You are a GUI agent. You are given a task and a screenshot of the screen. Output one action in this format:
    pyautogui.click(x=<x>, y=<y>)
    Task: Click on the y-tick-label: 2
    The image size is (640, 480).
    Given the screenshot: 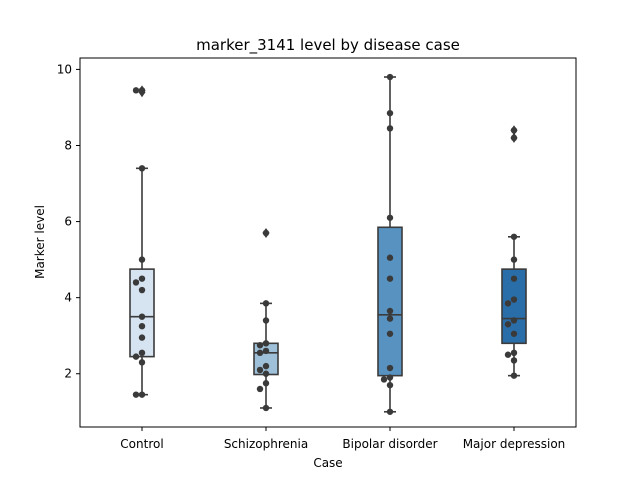 What is the action you would take?
    pyautogui.click(x=68, y=374)
    